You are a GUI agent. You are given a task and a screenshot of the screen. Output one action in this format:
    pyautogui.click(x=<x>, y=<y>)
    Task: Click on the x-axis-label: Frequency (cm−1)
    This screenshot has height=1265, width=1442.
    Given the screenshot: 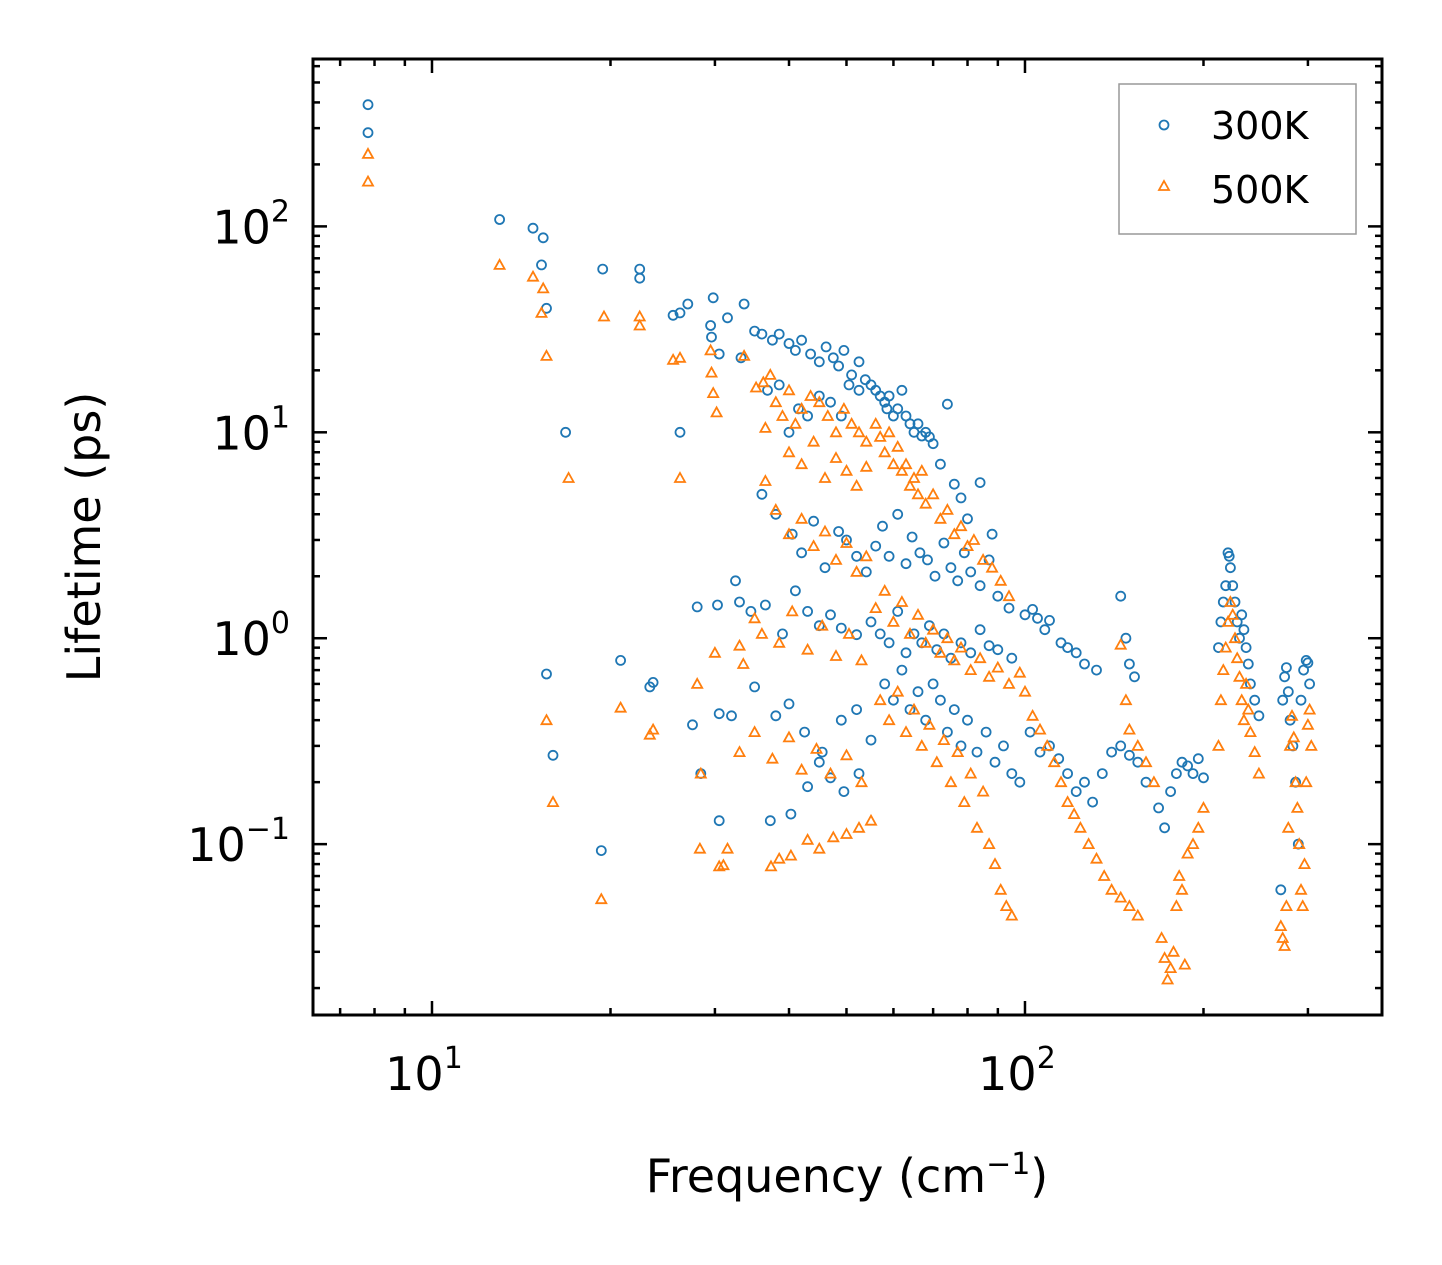 What is the action you would take?
    pyautogui.click(x=847, y=1175)
    